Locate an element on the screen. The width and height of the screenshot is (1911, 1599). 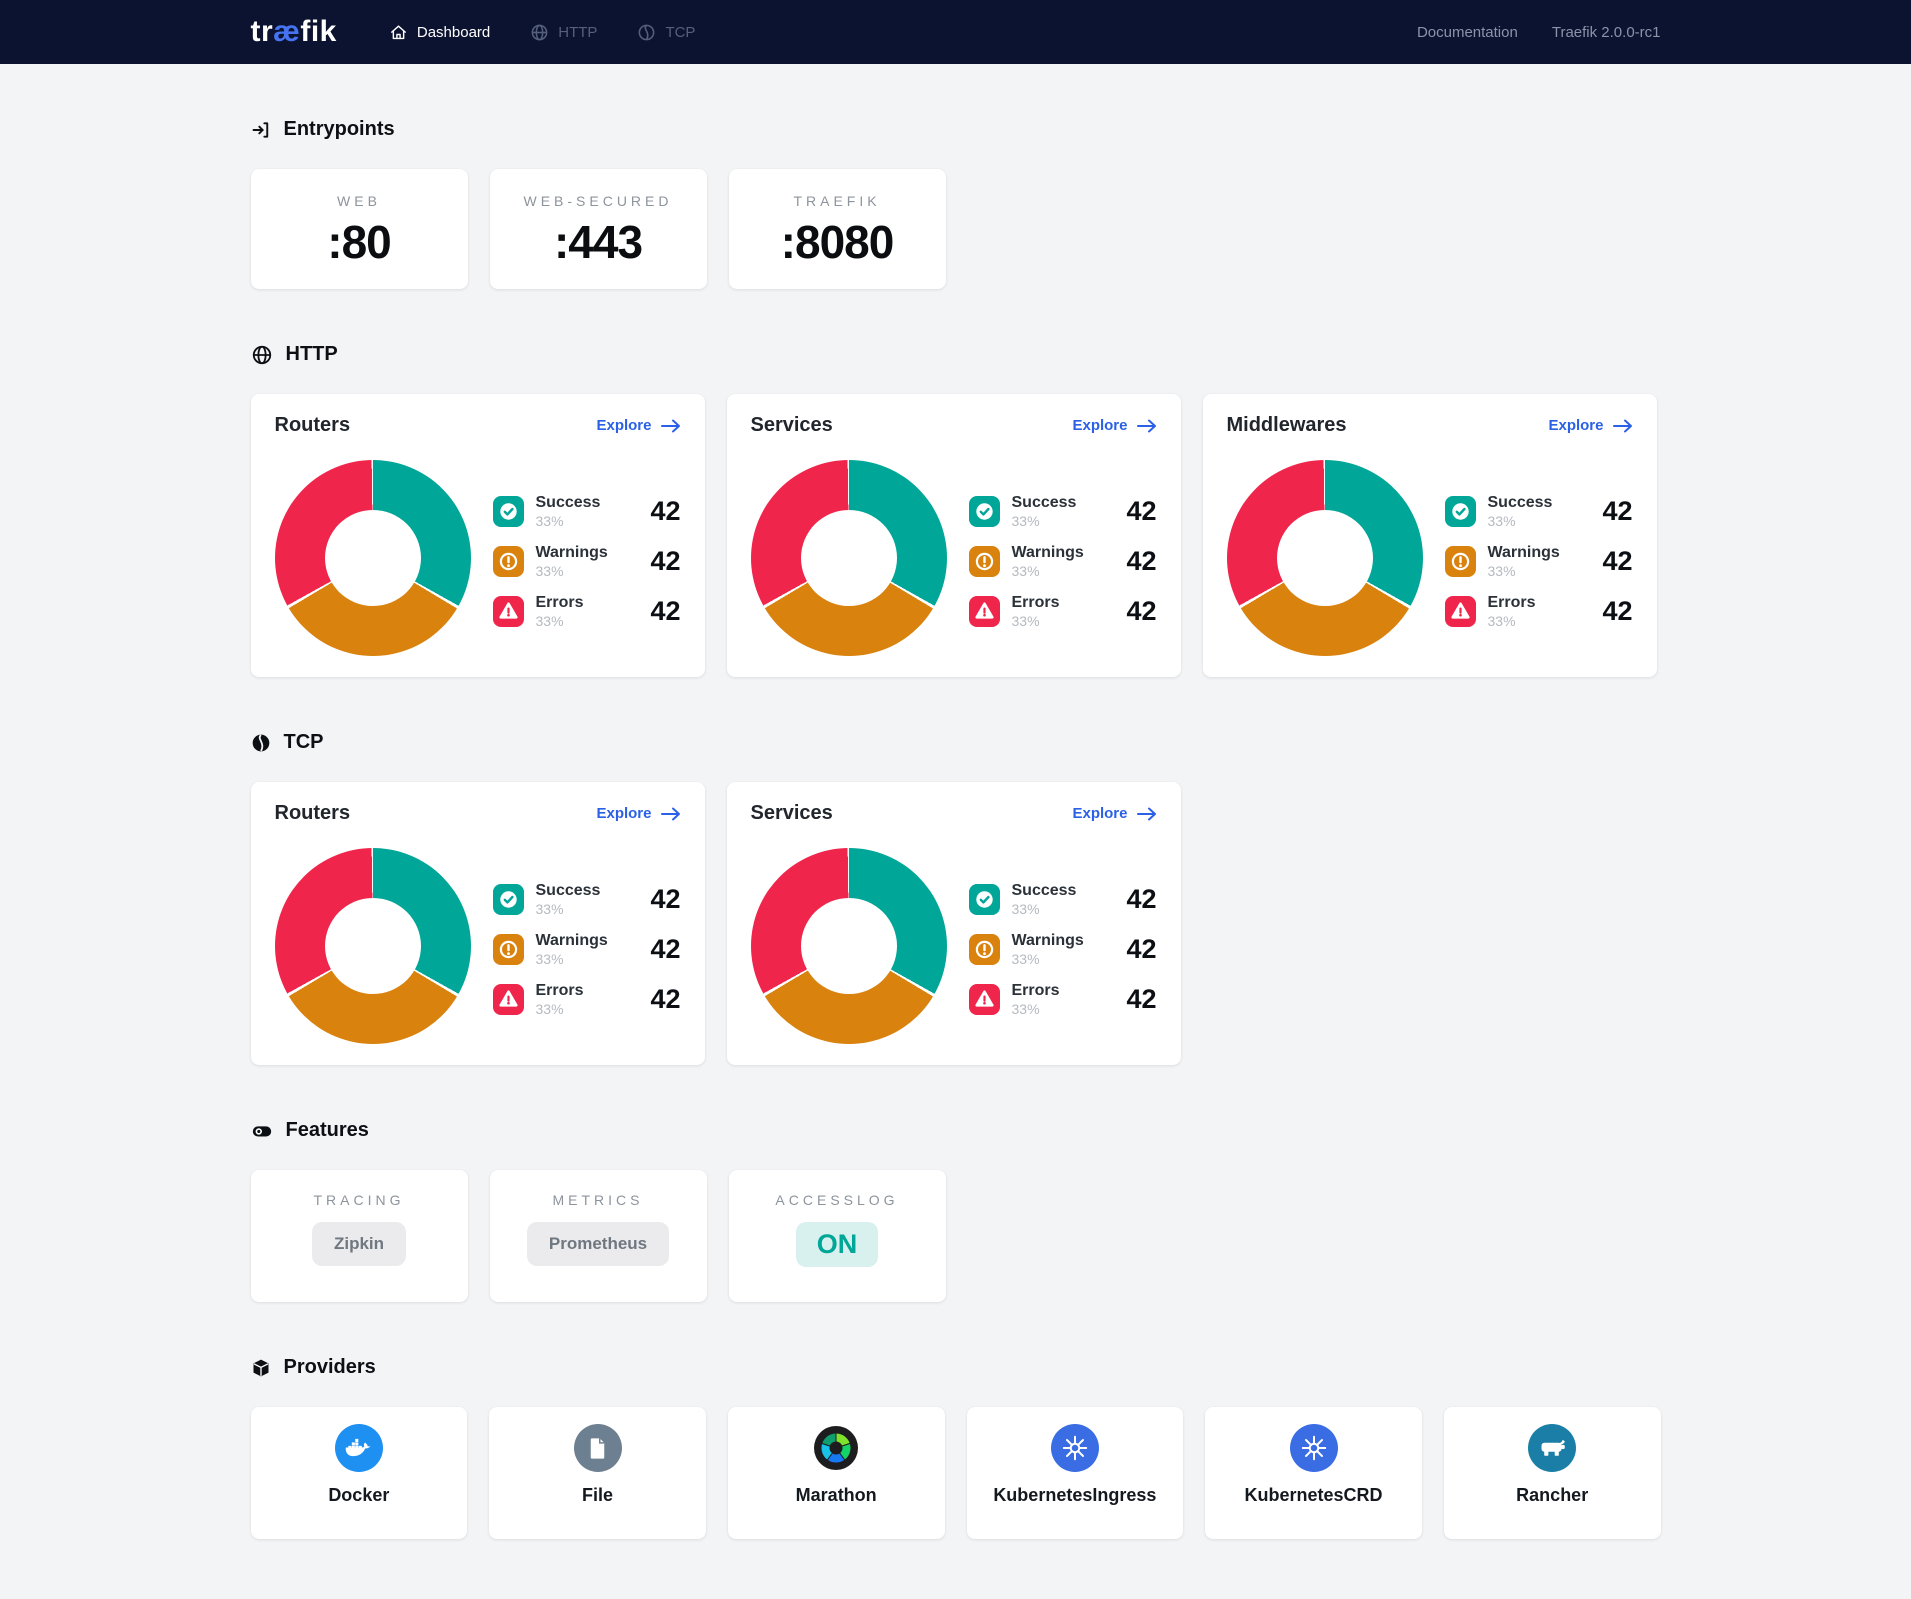
documentation-link: Documentation is located at coordinates (1467, 32).